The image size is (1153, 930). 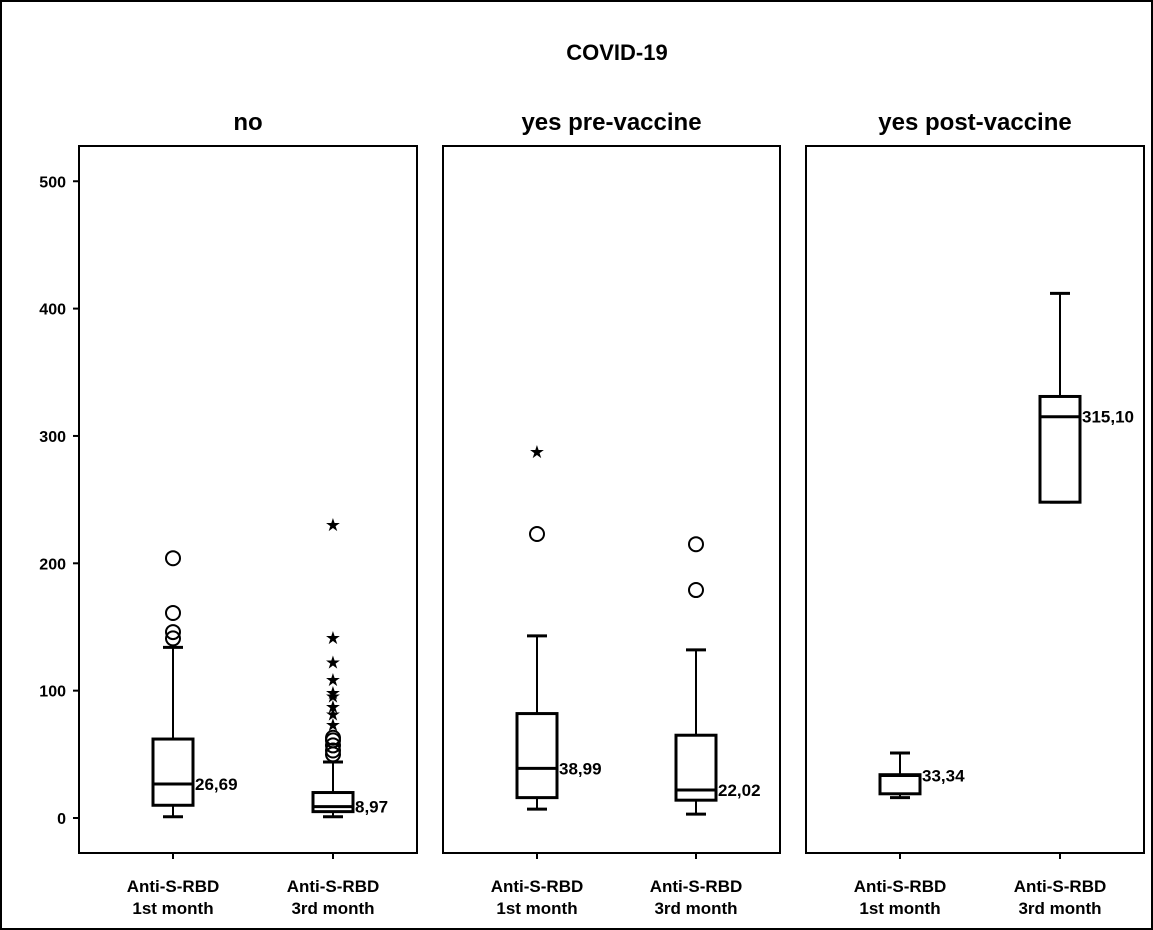 I want to click on median-label: 22,02, so click(x=739, y=790).